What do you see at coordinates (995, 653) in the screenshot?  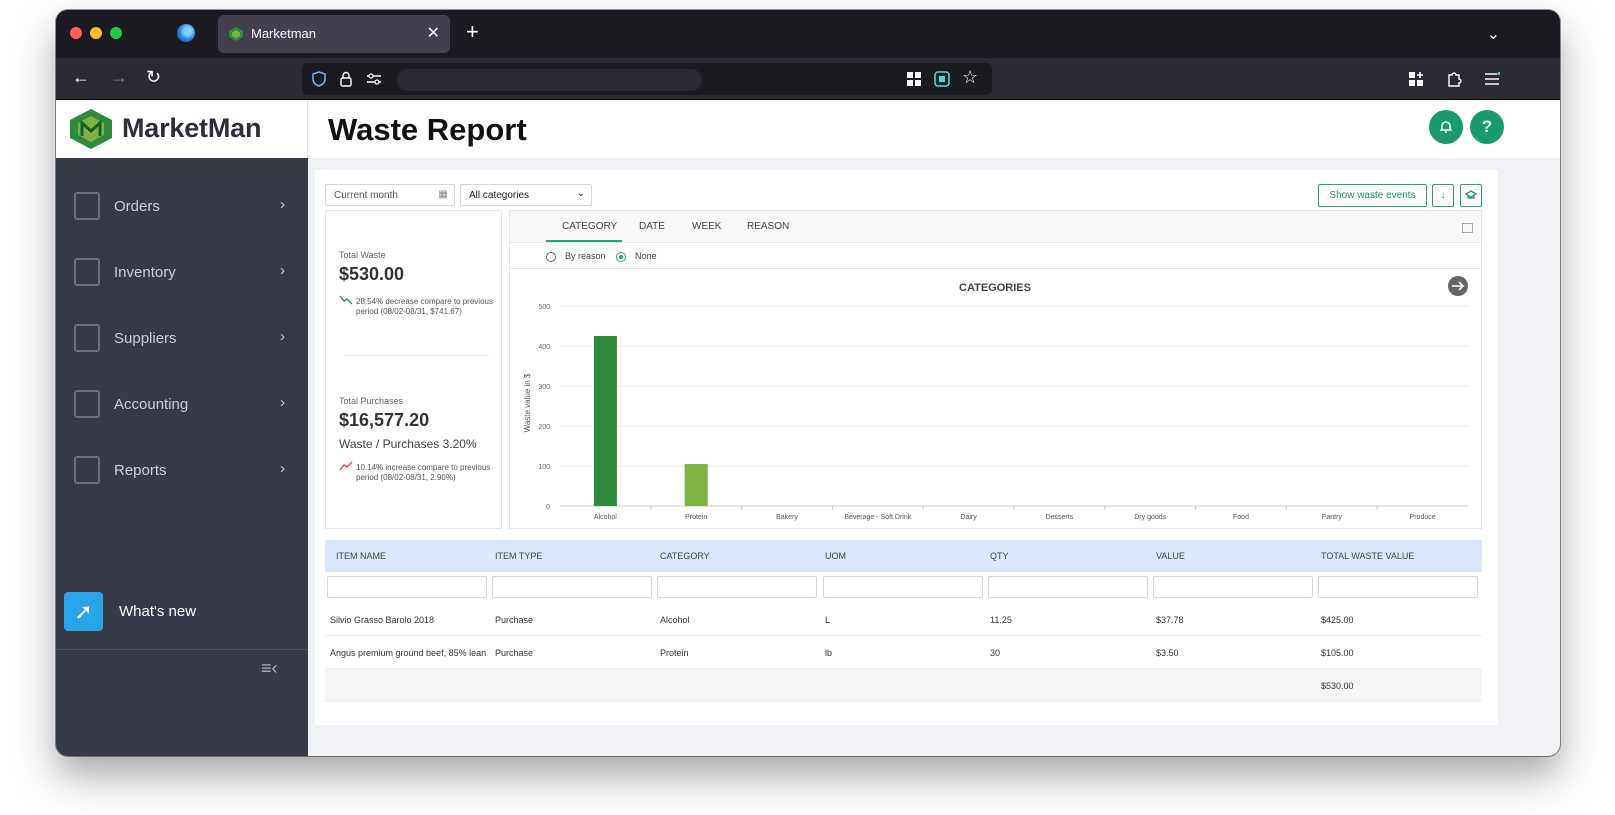 I see `cell-qty: 30` at bounding box center [995, 653].